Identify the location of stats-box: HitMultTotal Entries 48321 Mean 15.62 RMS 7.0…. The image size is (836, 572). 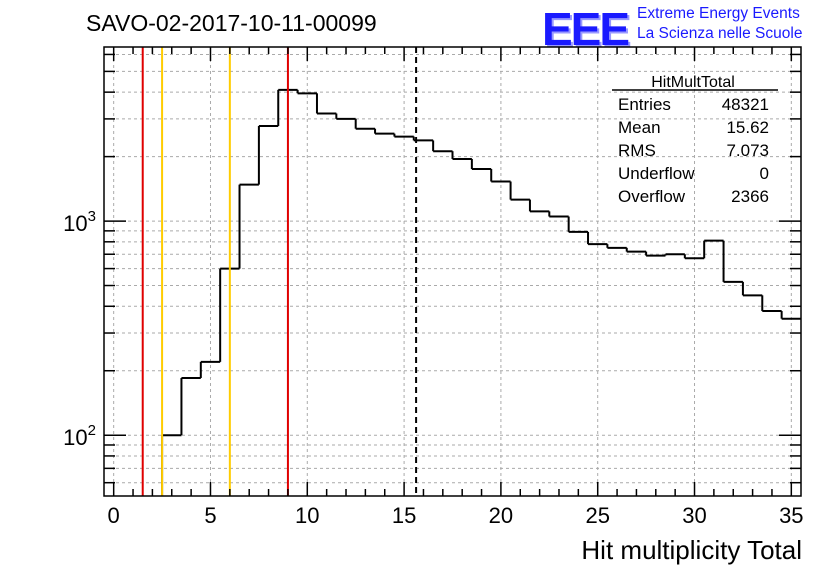
(695, 140).